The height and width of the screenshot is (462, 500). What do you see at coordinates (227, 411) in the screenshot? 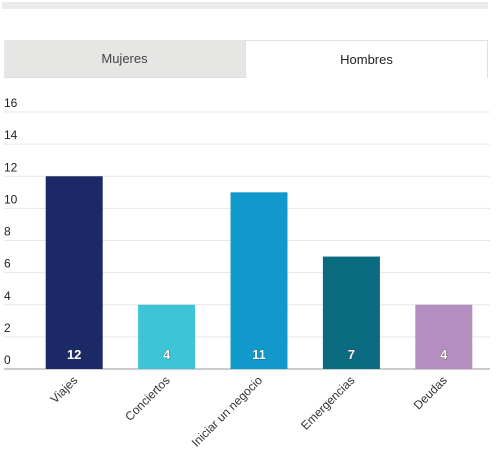
I see `x-tick-label: Iniciar un negocio` at bounding box center [227, 411].